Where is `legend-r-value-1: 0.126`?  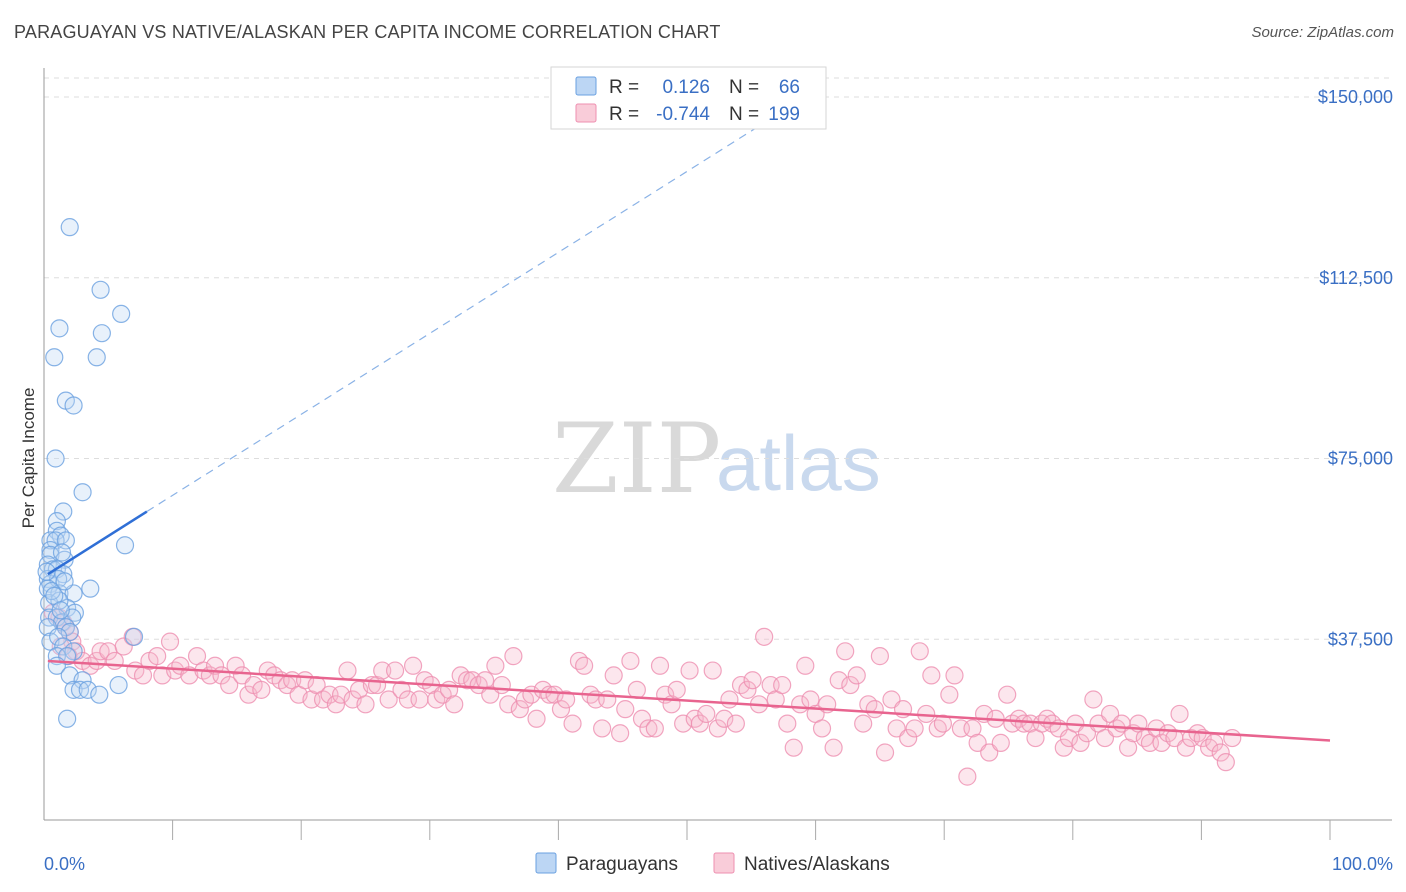
legend-r-value-1: 0.126 is located at coordinates (686, 87).